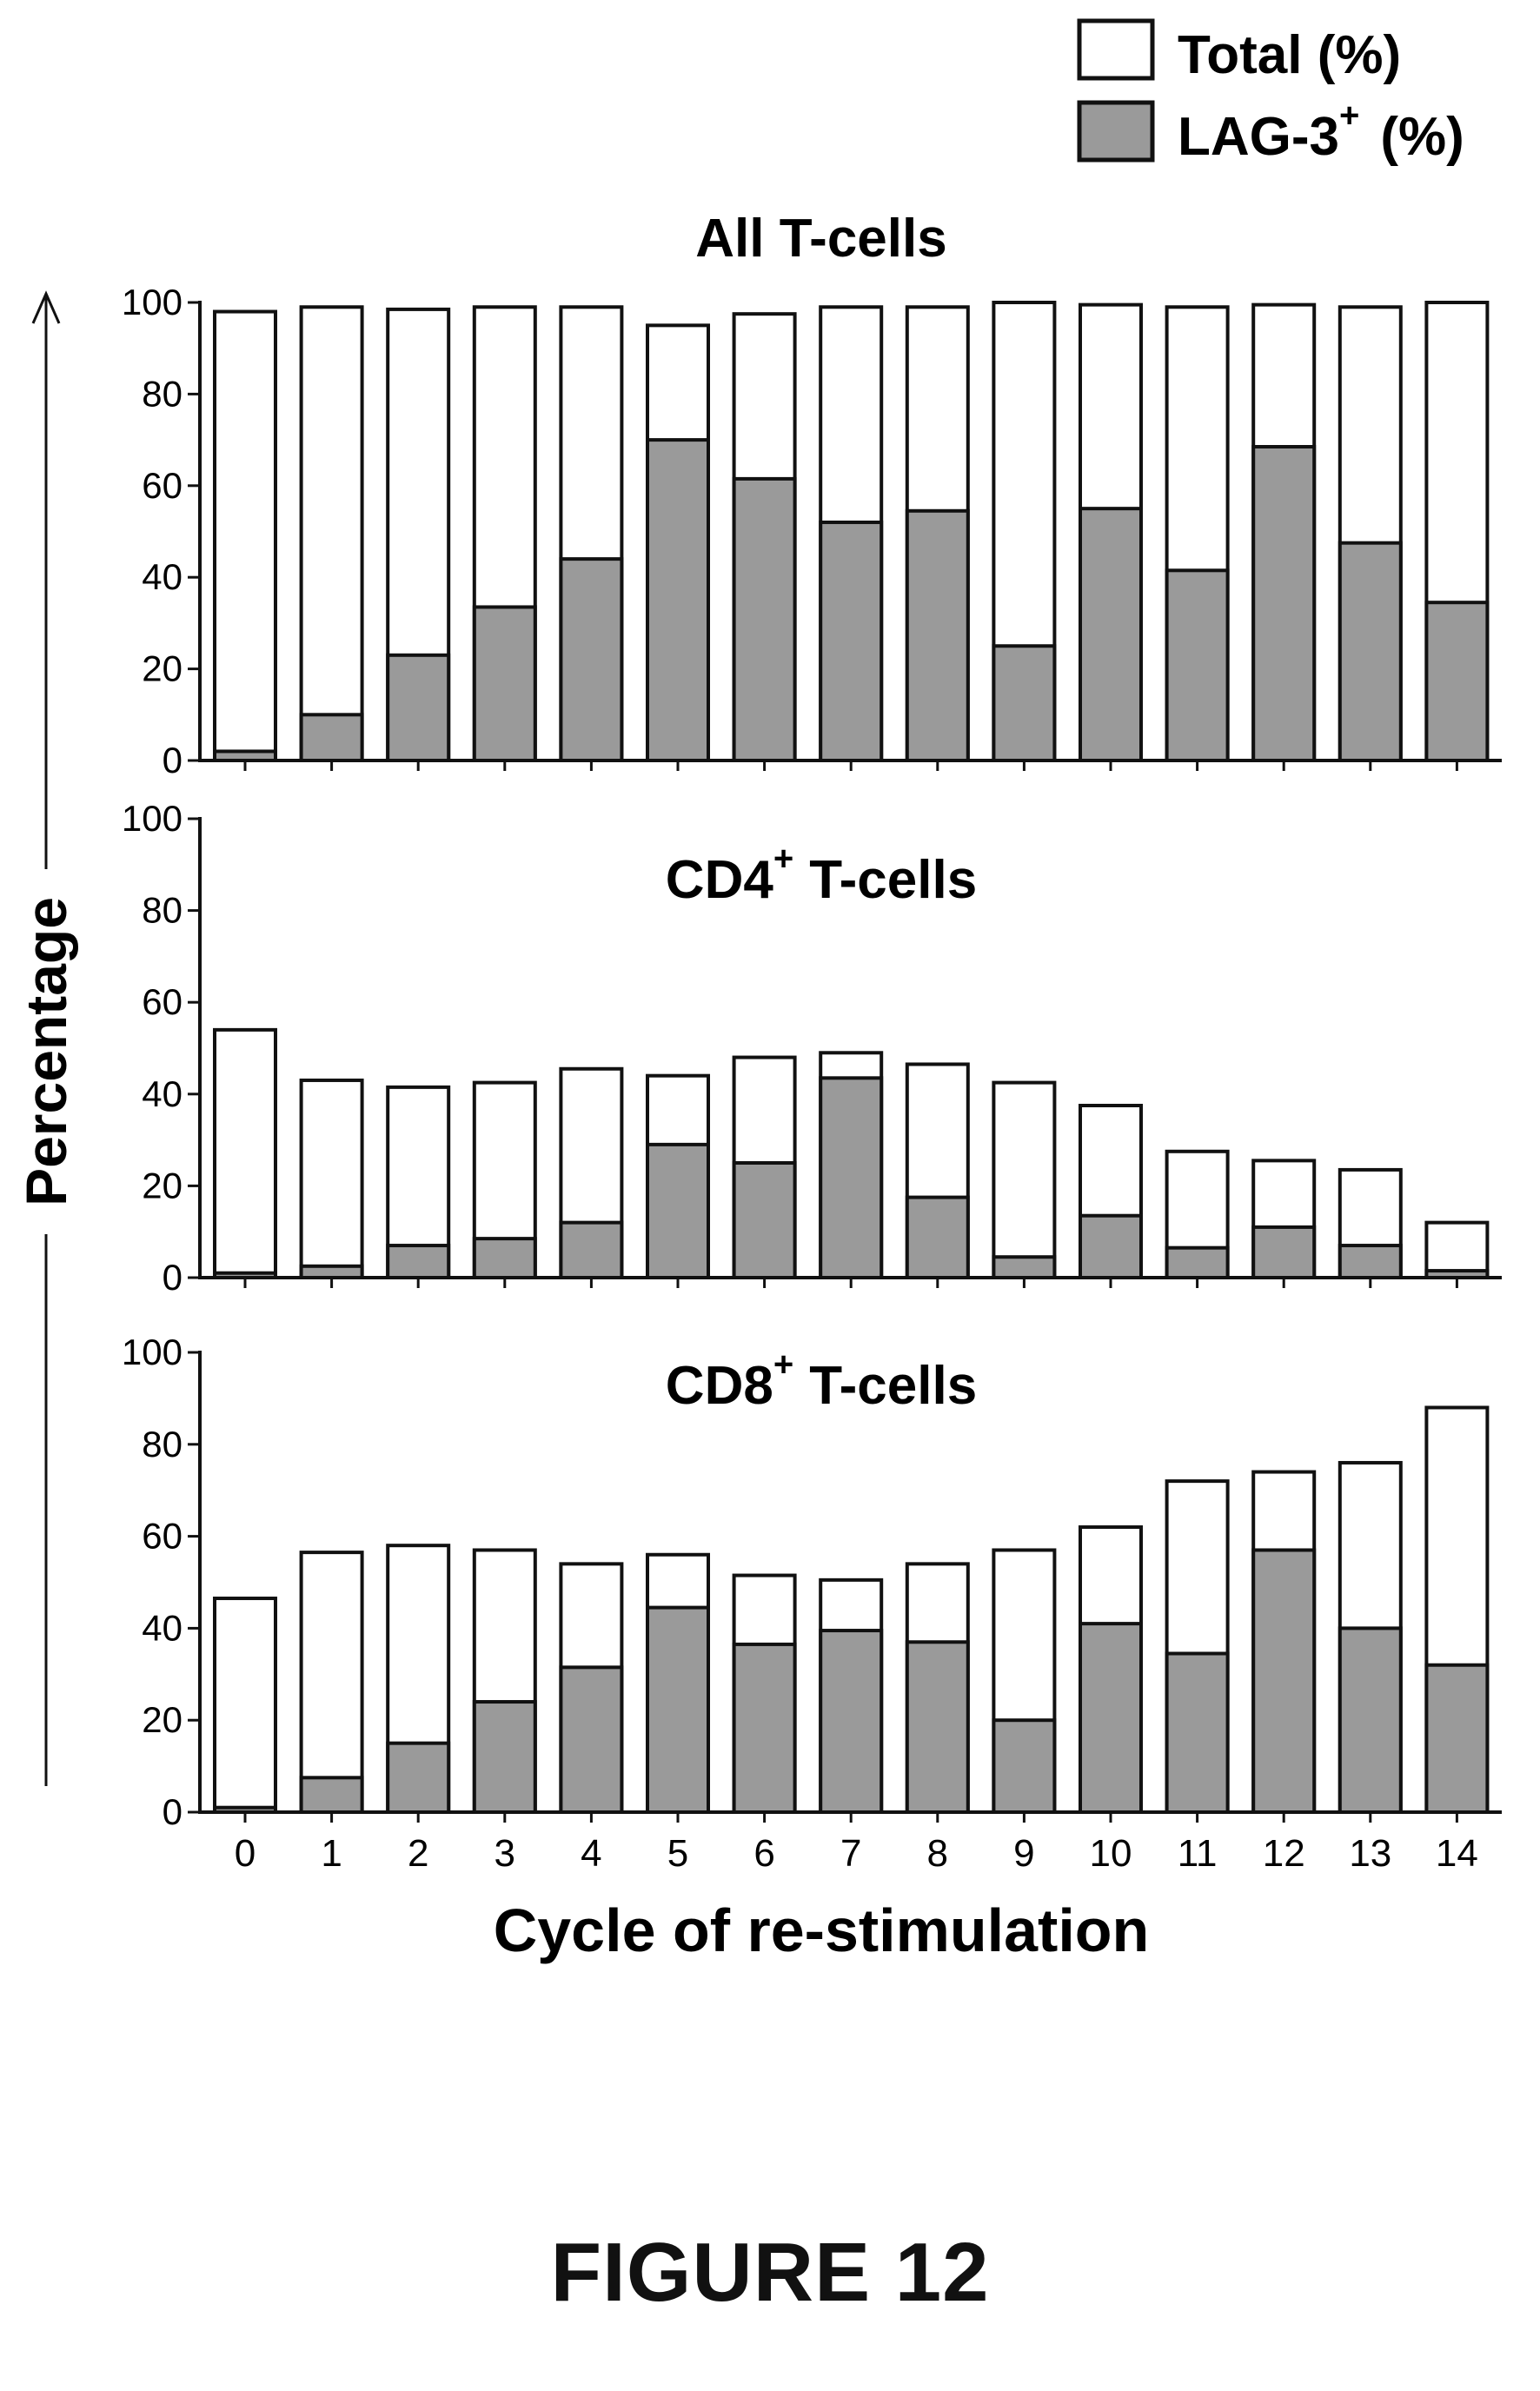  I want to click on legend-total-swatch, so click(1116, 50).